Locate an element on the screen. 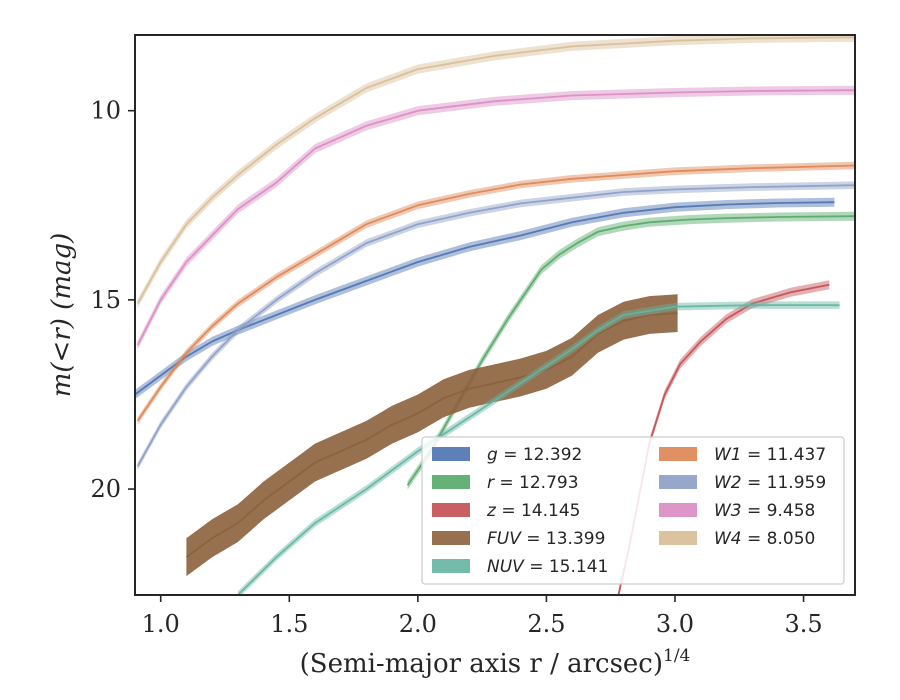 This screenshot has width=900, height=700. legend-swatch-W4 is located at coordinates (678, 538).